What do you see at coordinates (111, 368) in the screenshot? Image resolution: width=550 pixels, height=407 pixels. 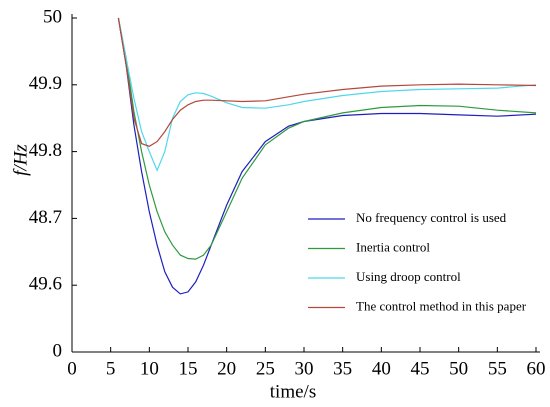 I see `x-tick-label: 5` at bounding box center [111, 368].